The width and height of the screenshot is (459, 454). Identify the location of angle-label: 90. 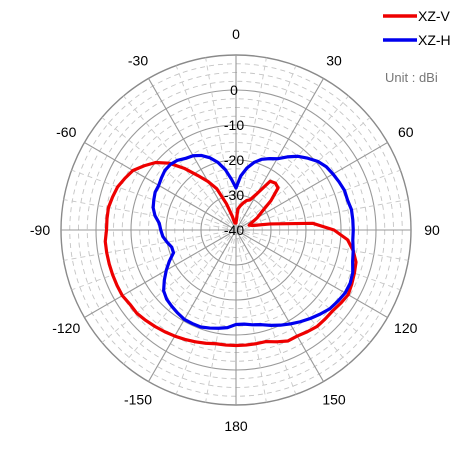
(432, 230).